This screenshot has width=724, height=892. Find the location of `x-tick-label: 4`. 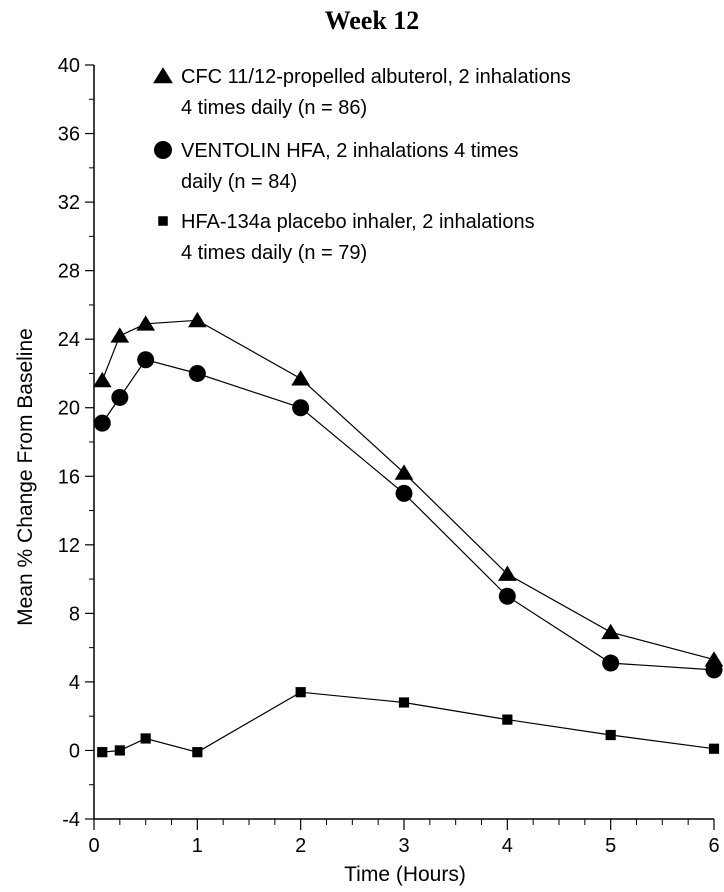

x-tick-label: 4 is located at coordinates (507, 846).